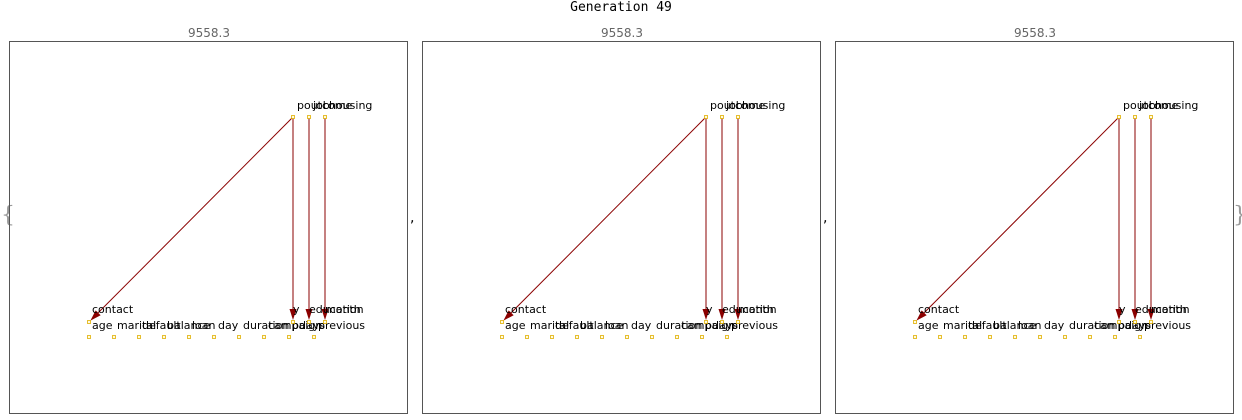  Describe the element at coordinates (8, 215) in the screenshot. I see `open-brace: {` at that location.